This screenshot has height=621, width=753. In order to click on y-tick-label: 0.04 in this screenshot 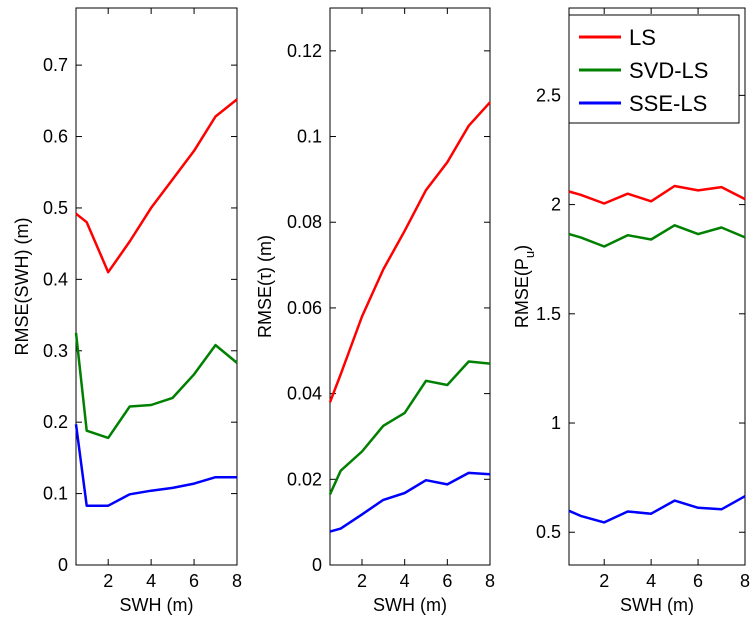, I will do `click(304, 394)`.